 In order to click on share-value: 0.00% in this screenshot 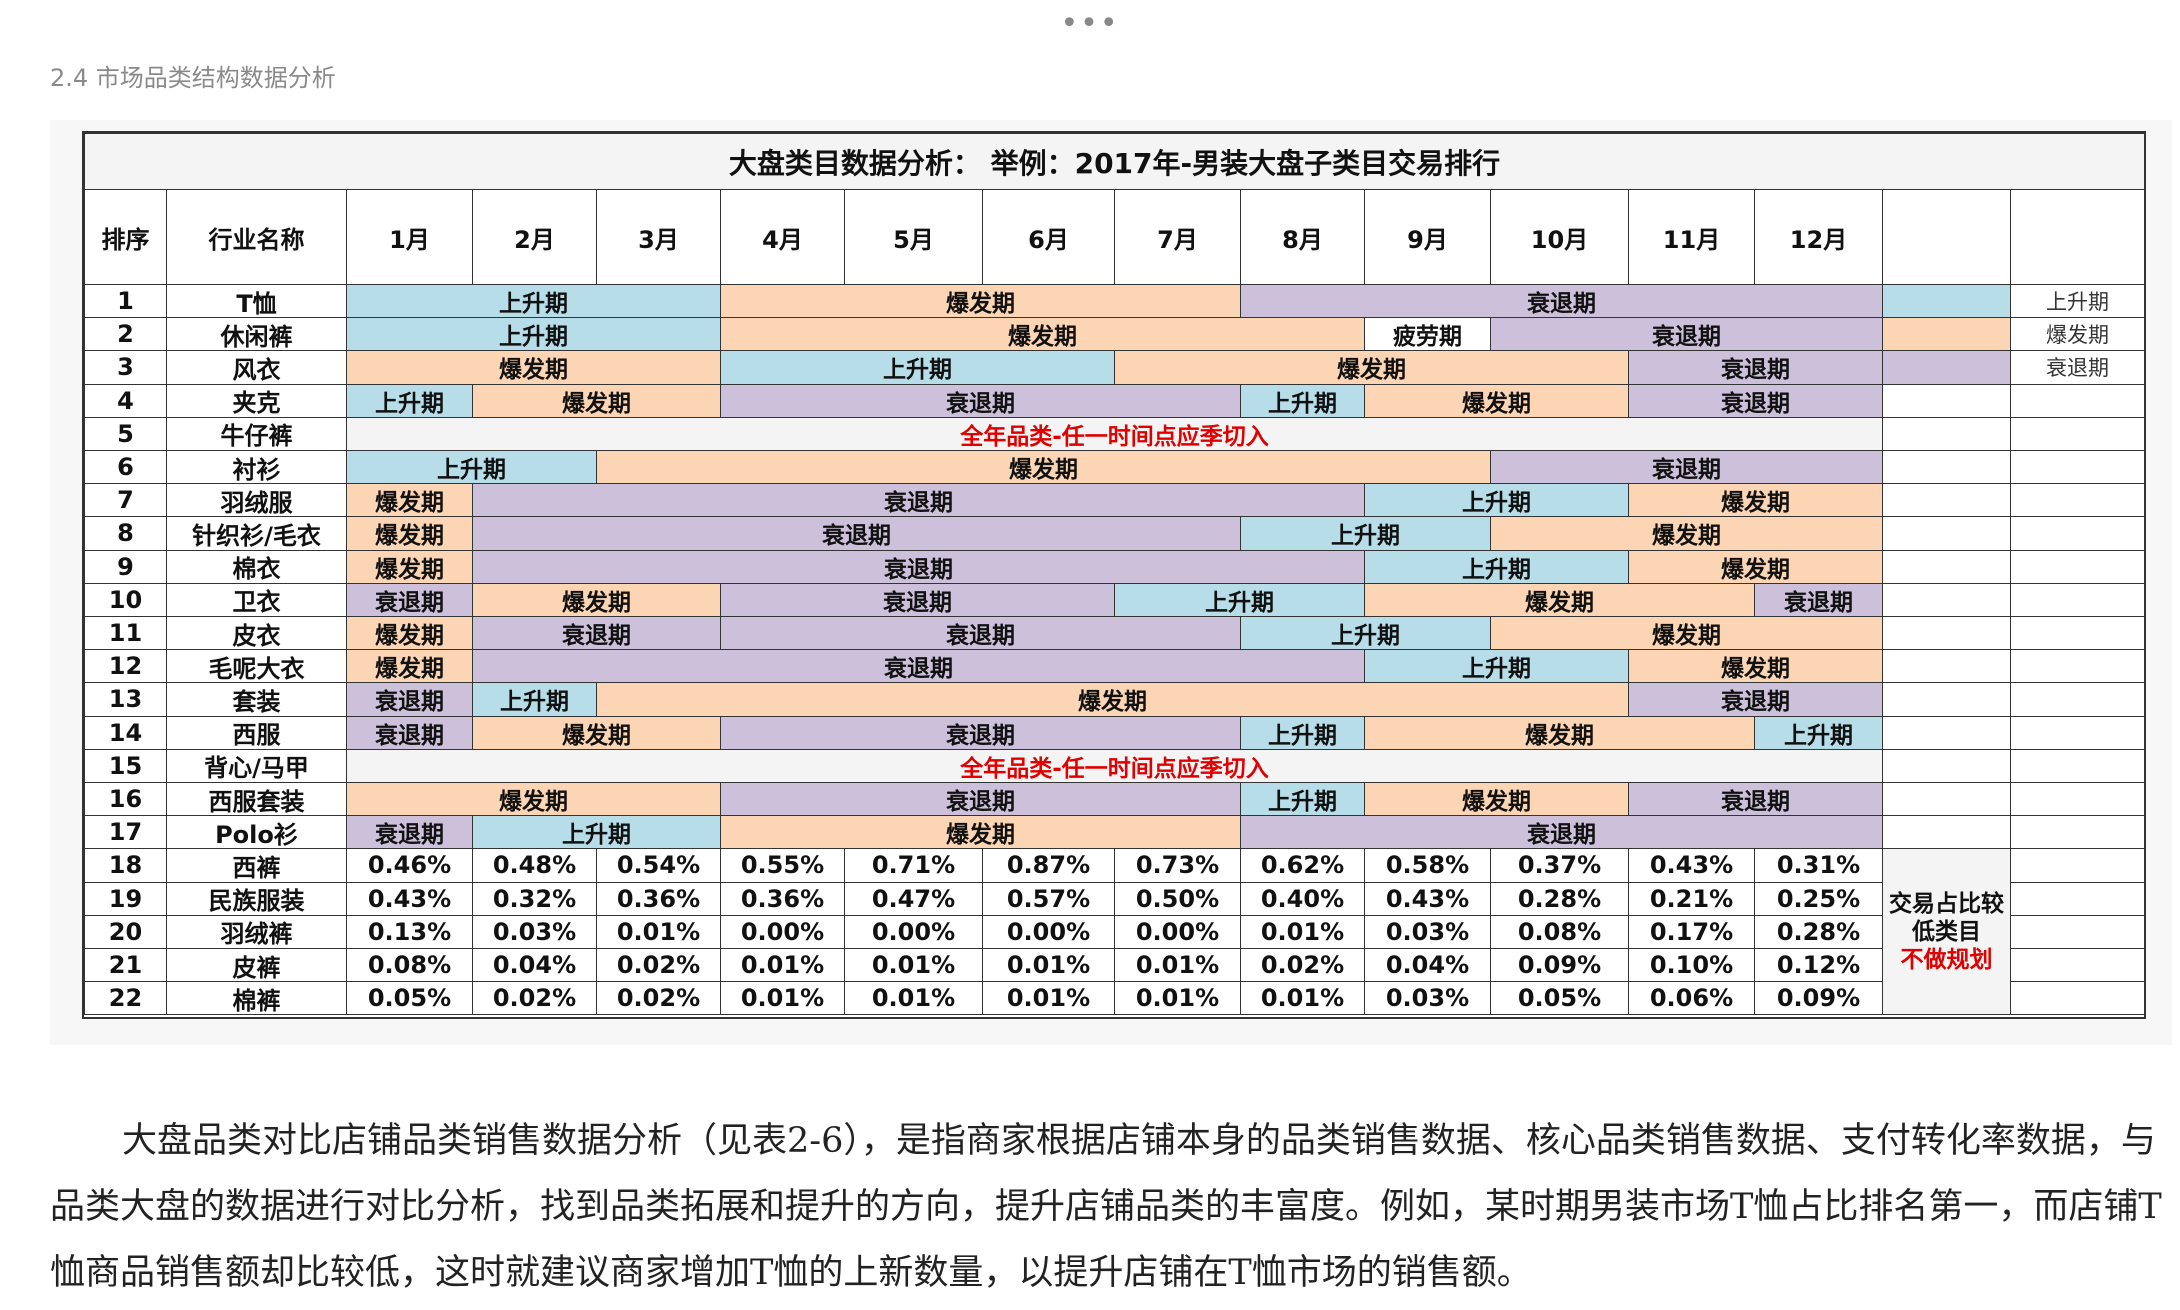, I will do `click(782, 931)`.